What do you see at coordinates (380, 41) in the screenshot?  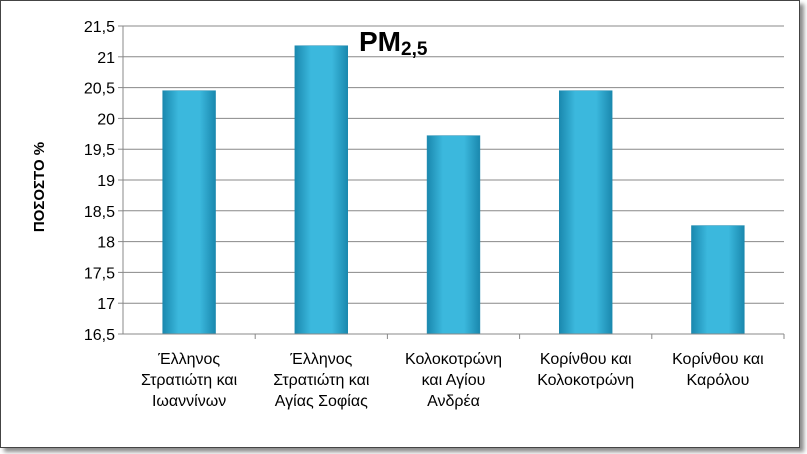 I see `chart-title-main: PM` at bounding box center [380, 41].